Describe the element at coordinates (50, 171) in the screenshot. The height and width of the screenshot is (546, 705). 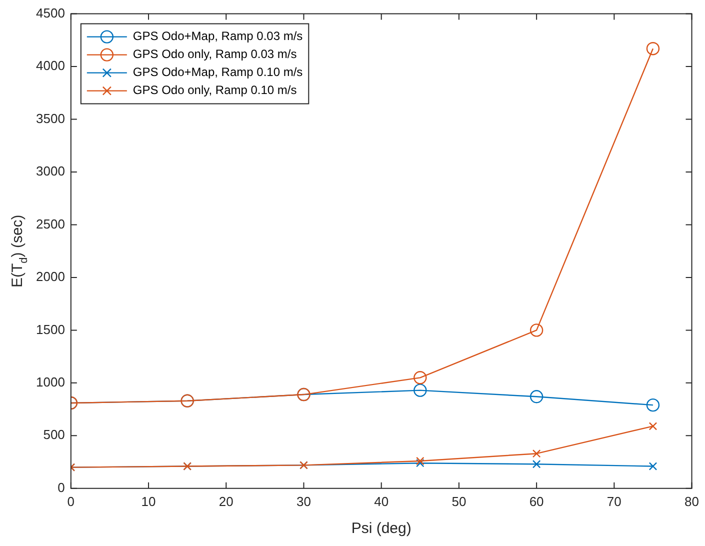
I see `y-tick-label: 3000` at that location.